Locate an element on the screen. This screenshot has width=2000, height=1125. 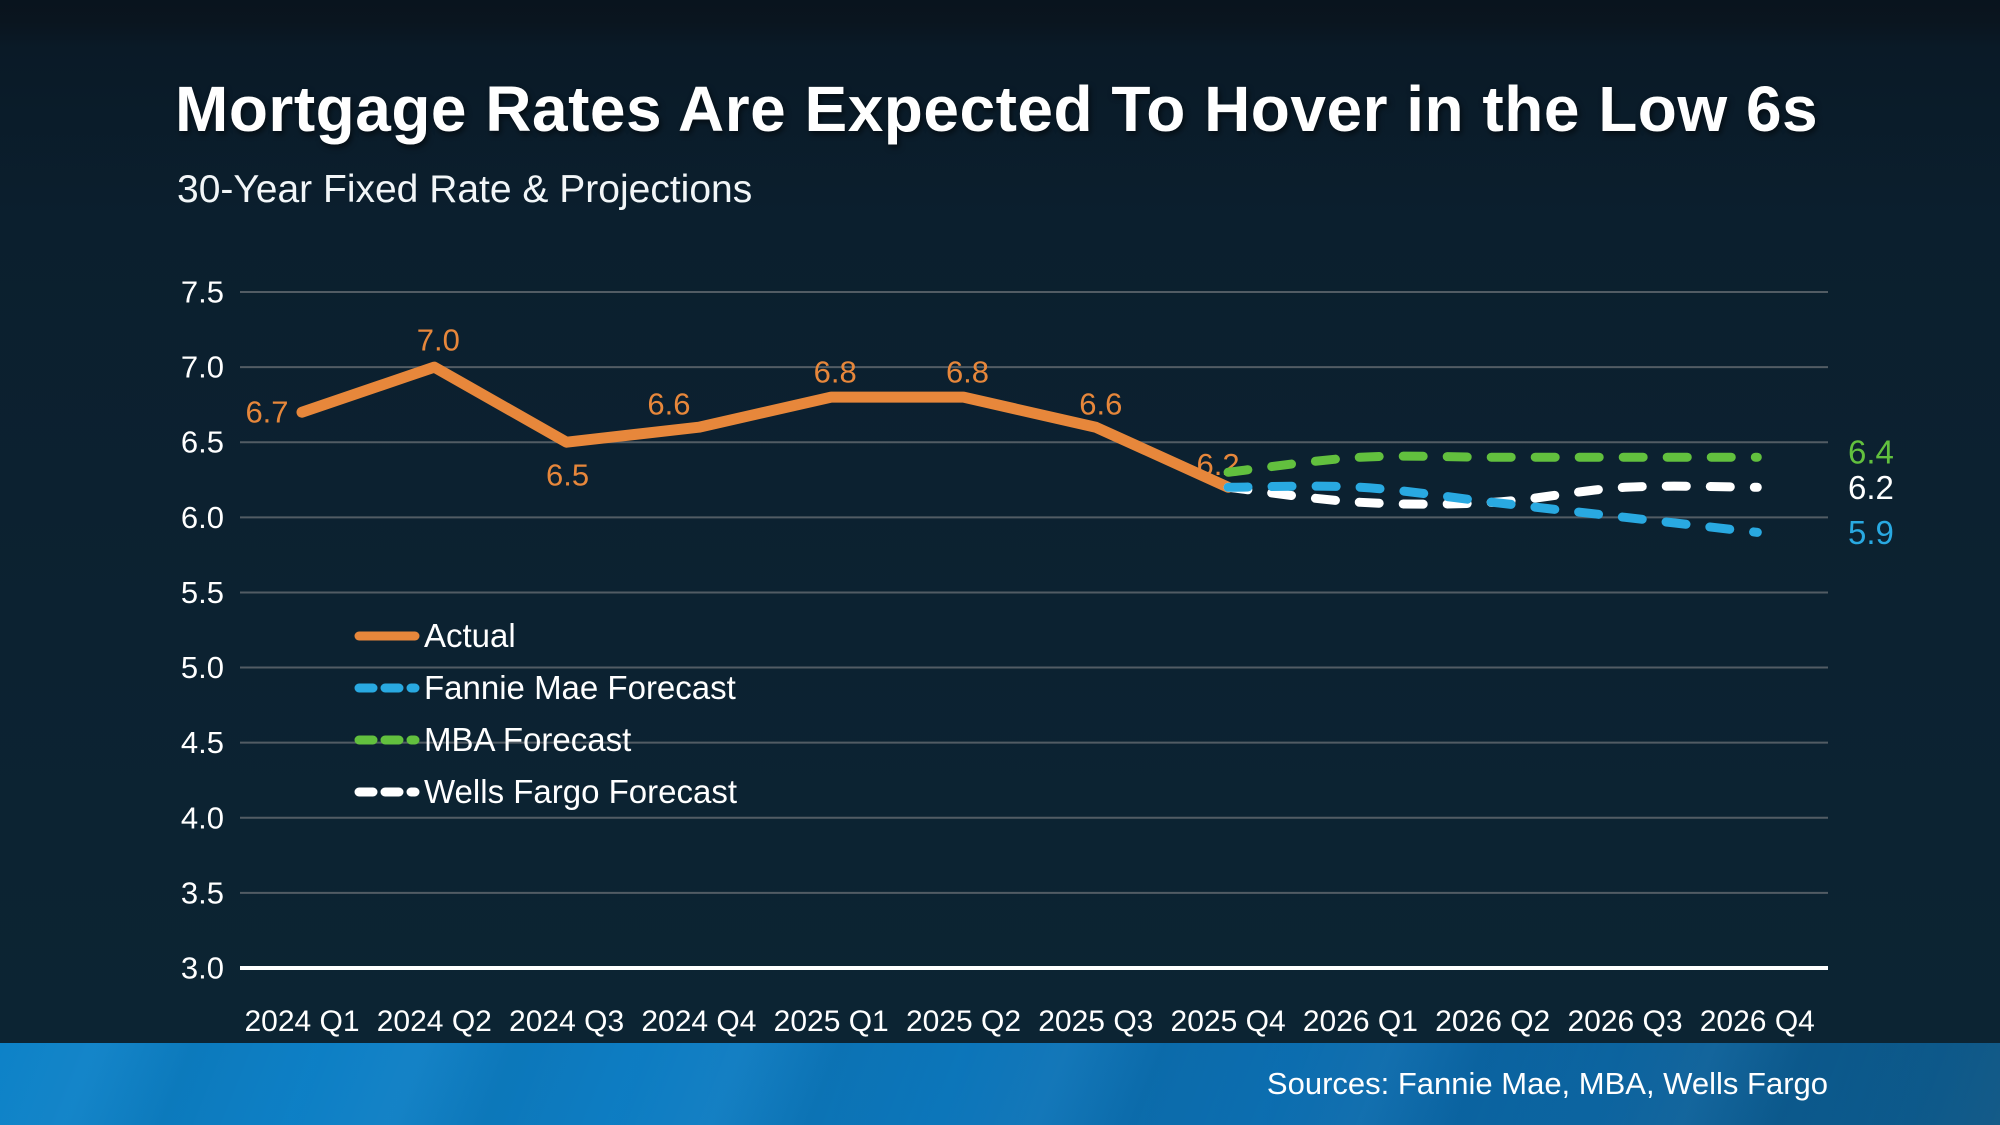
legend-label: Fannie Mae Forecast is located at coordinates (580, 687).